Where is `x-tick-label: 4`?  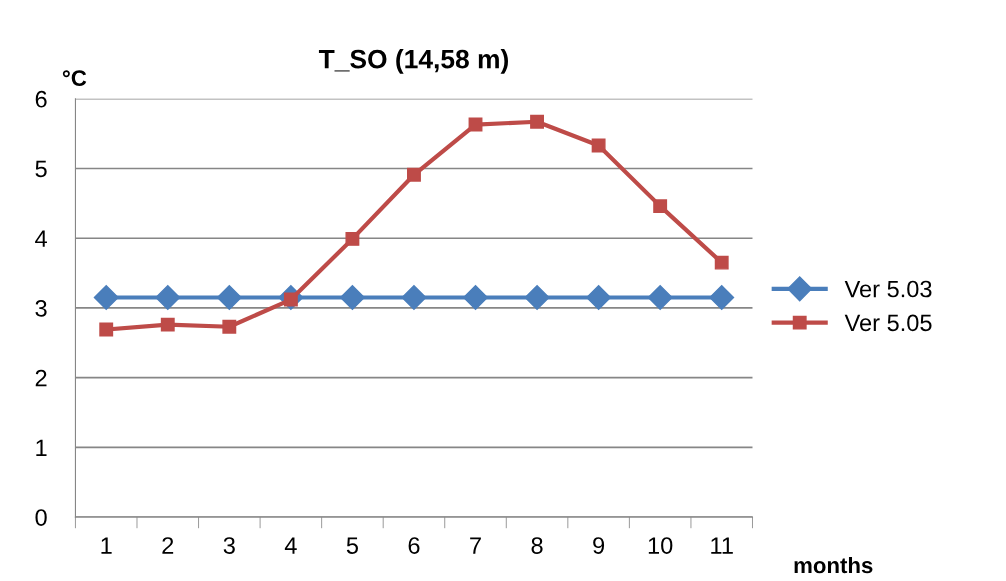
x-tick-label: 4 is located at coordinates (290, 545).